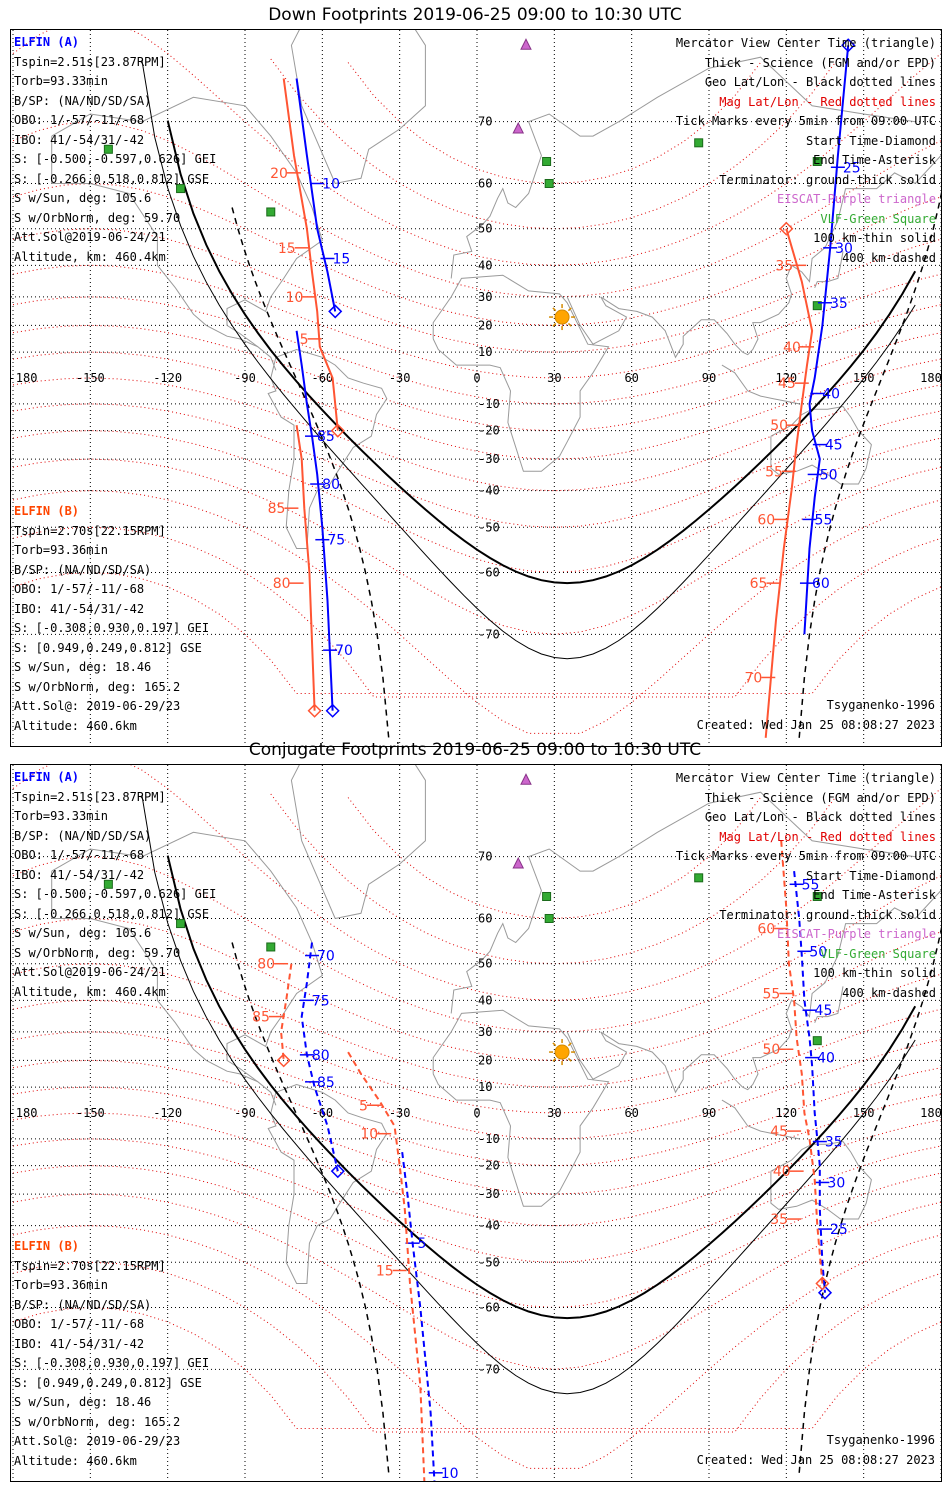 The image size is (950, 1500). I want to click on legend-item: Tick Marks every 5min from 09:00 UTC, so click(805, 121).